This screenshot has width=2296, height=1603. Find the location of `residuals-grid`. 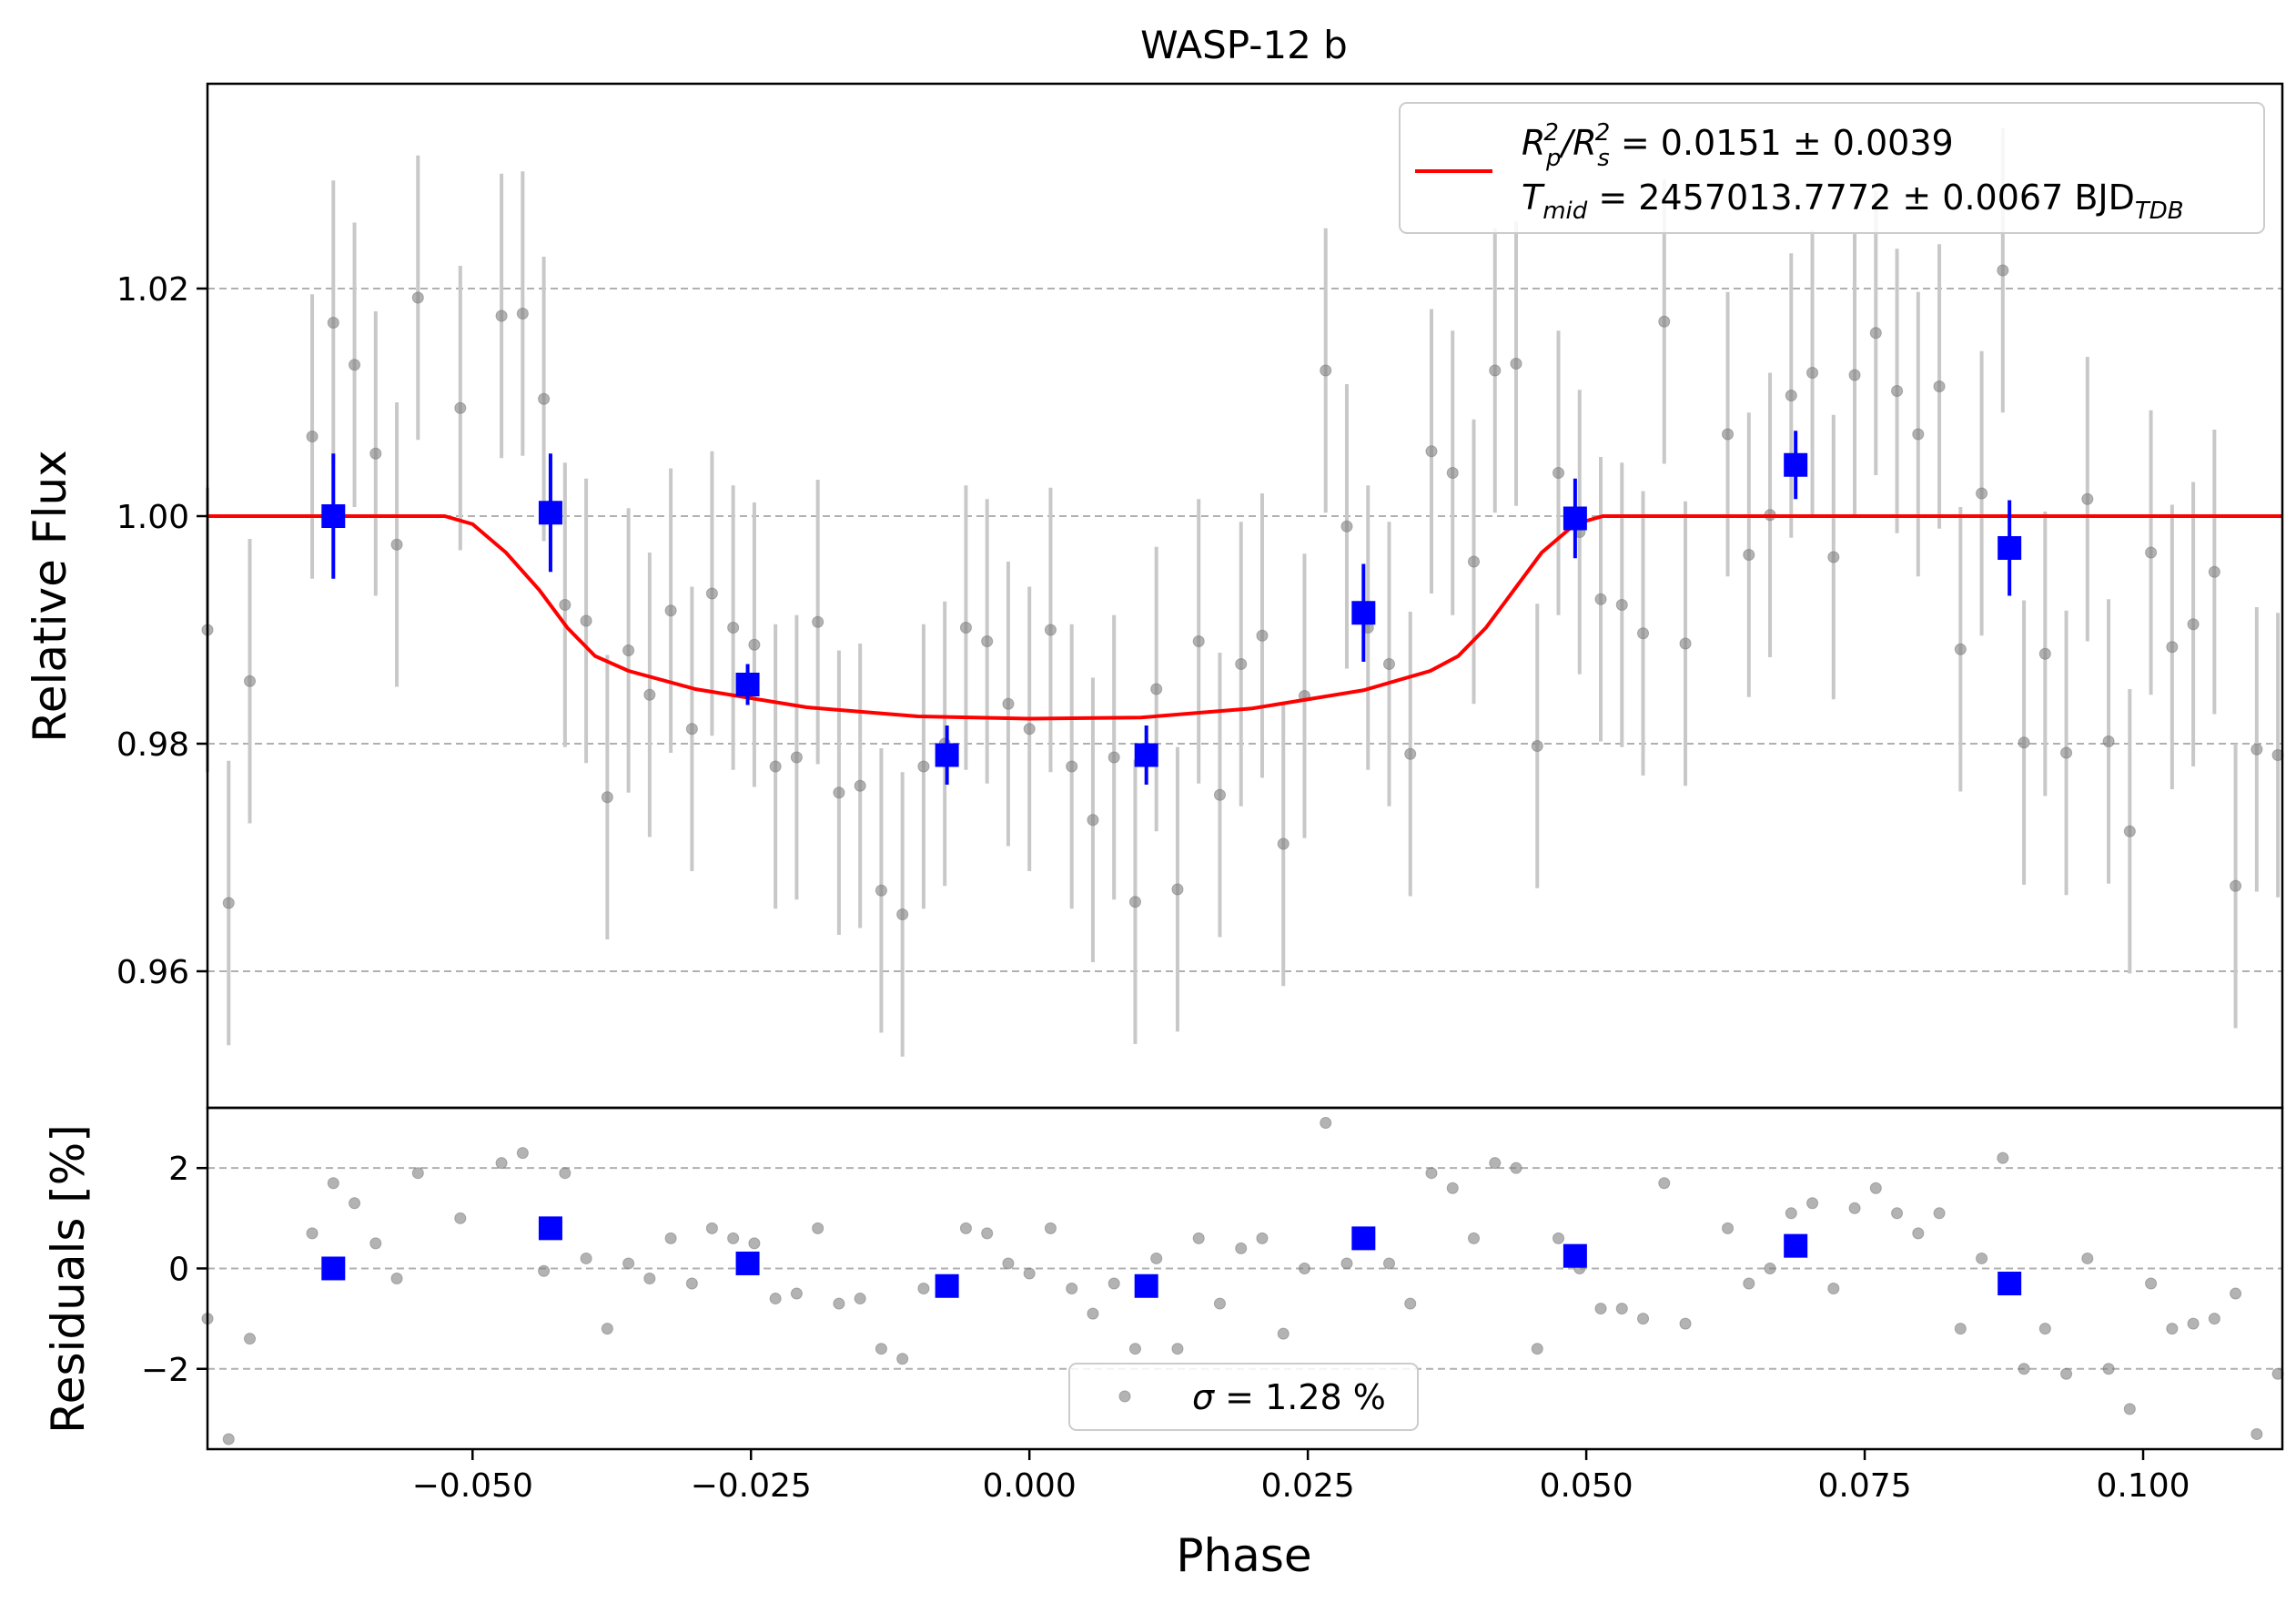

residuals-grid is located at coordinates (1244, 1268).